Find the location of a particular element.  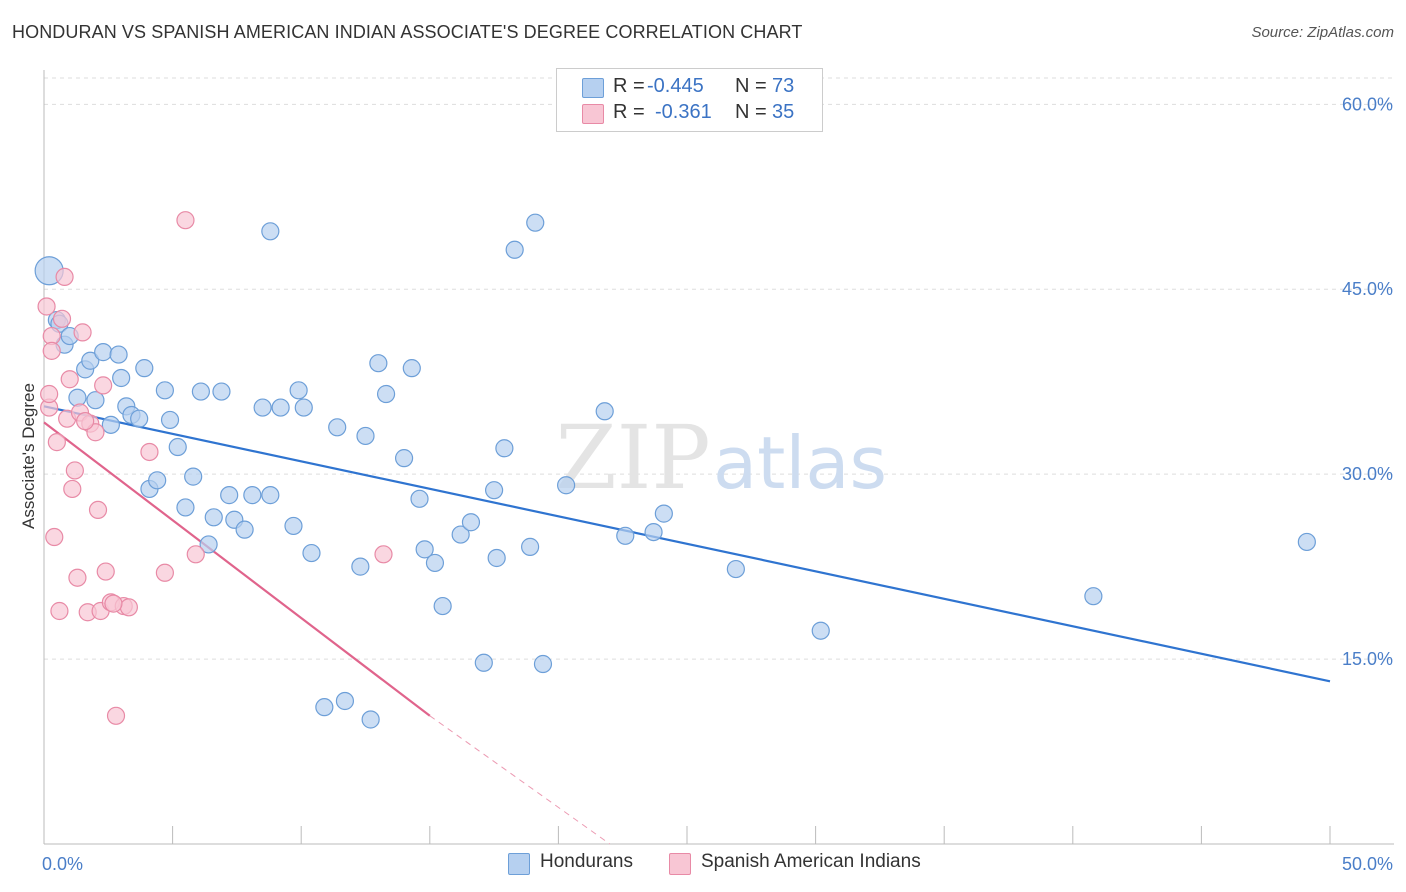

x-tick-label-max: 50.0% is located at coordinates (1367, 864).